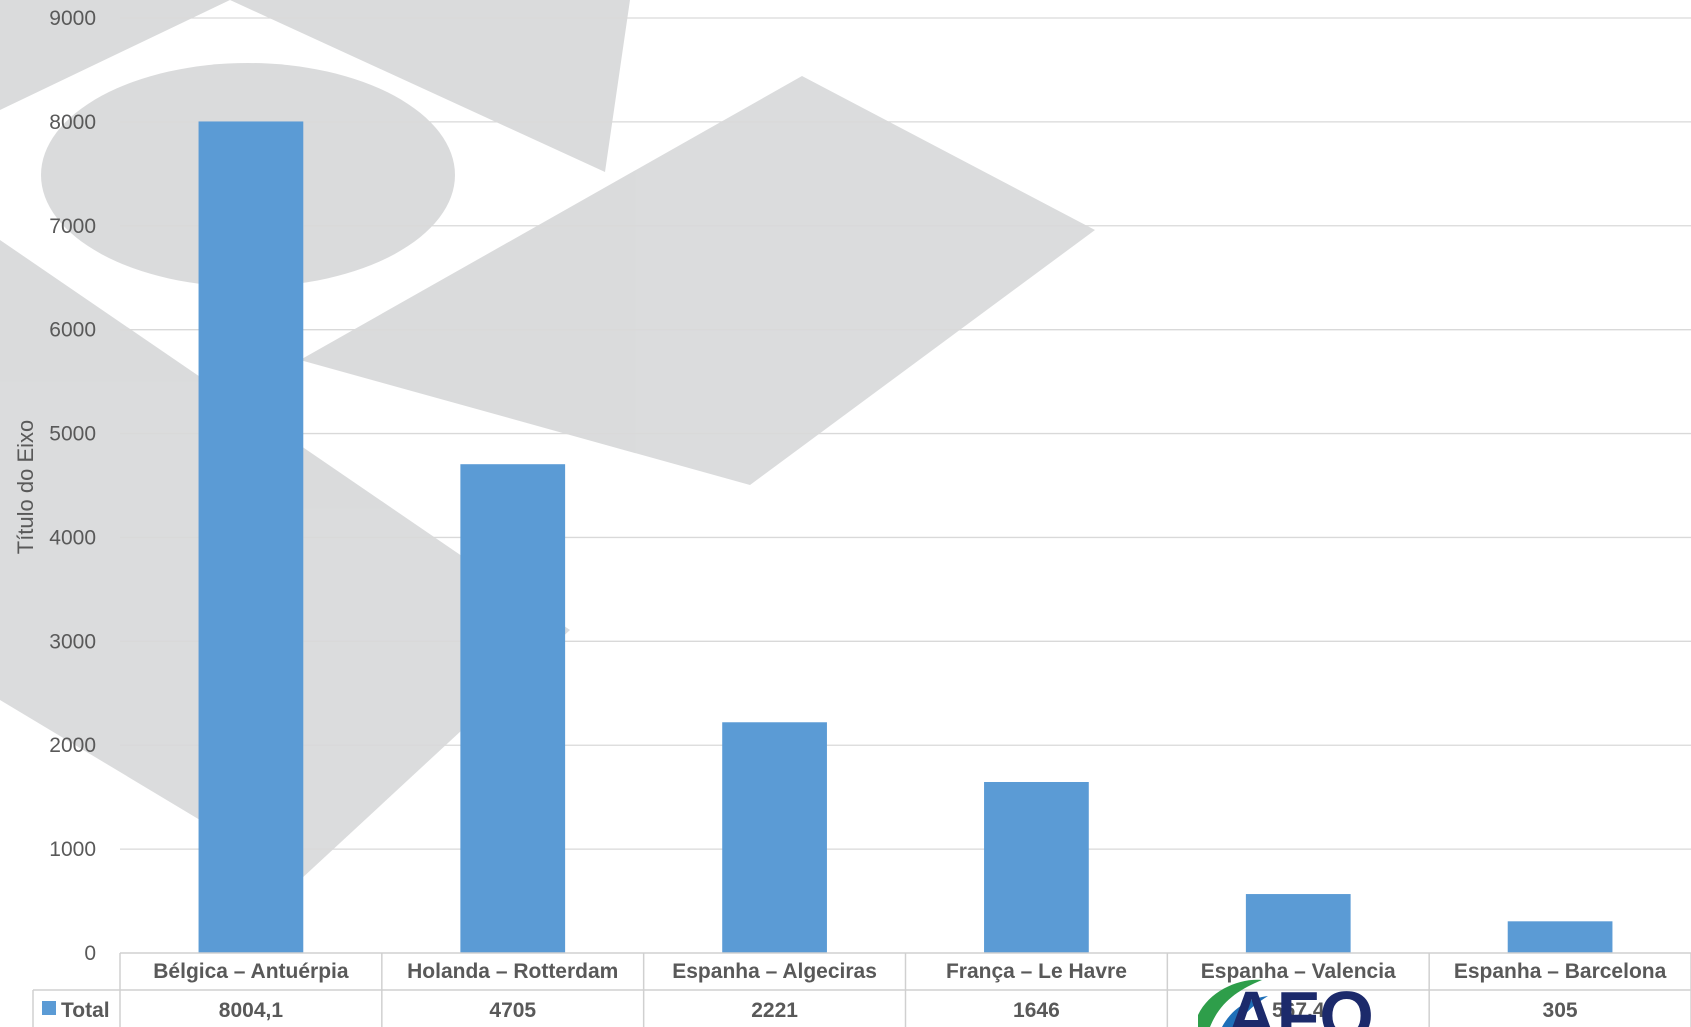  Describe the element at coordinates (72, 641) in the screenshot. I see `y-tick-label: 3000` at that location.